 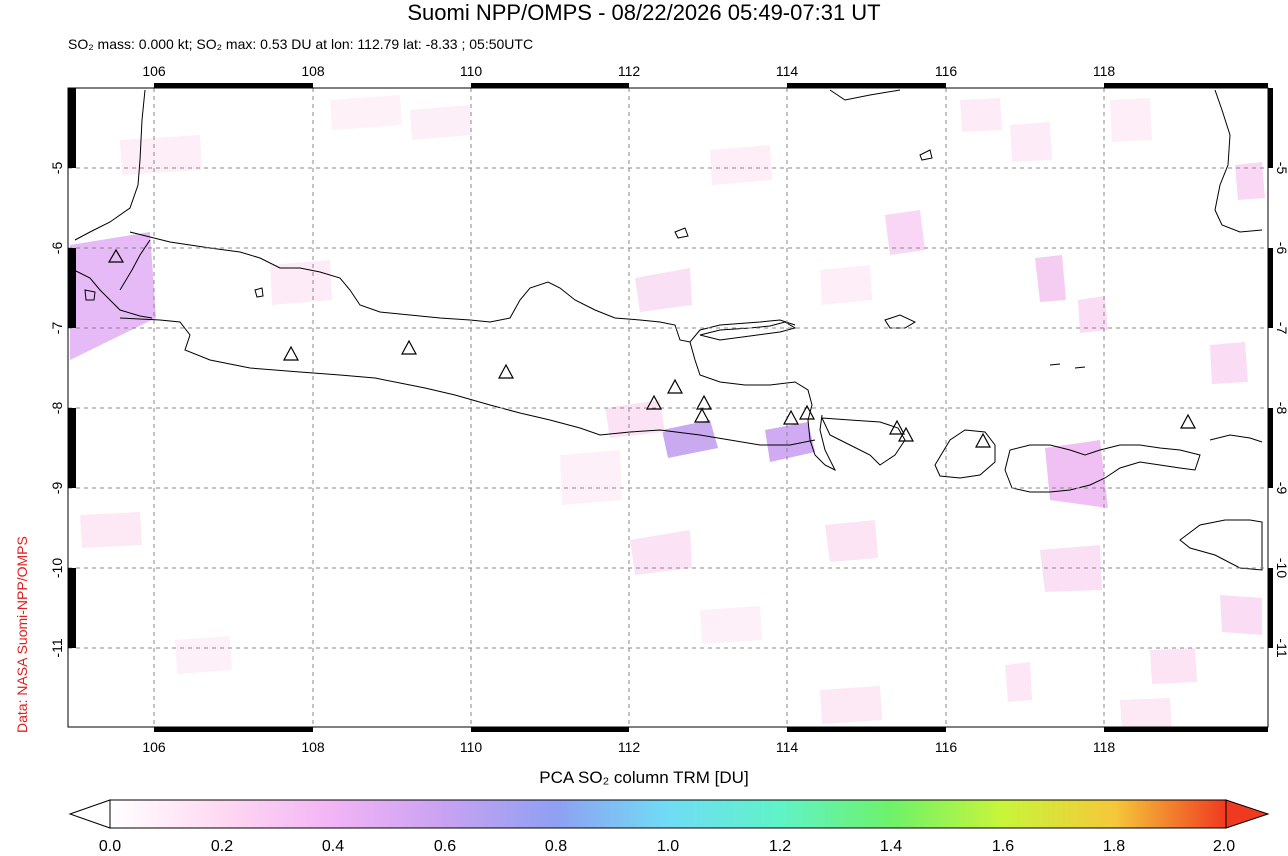 I want to click on colorbar-max-arrow, so click(x=1247, y=814).